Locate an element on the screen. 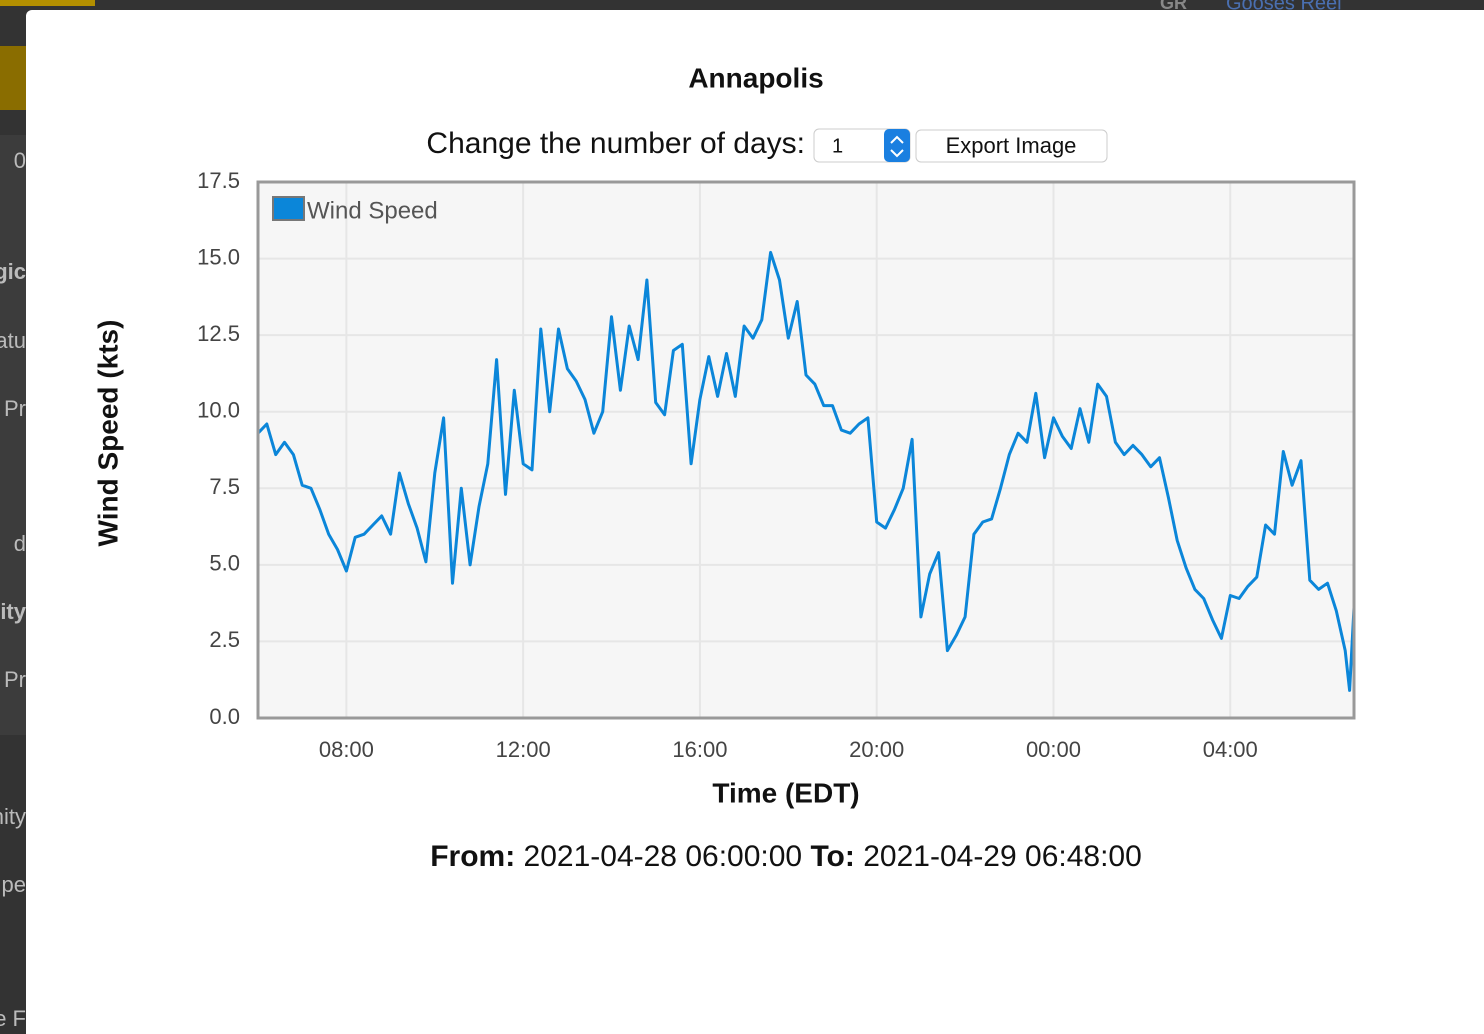 The image size is (1484, 1034). backdrop-text: atu is located at coordinates (13, 340).